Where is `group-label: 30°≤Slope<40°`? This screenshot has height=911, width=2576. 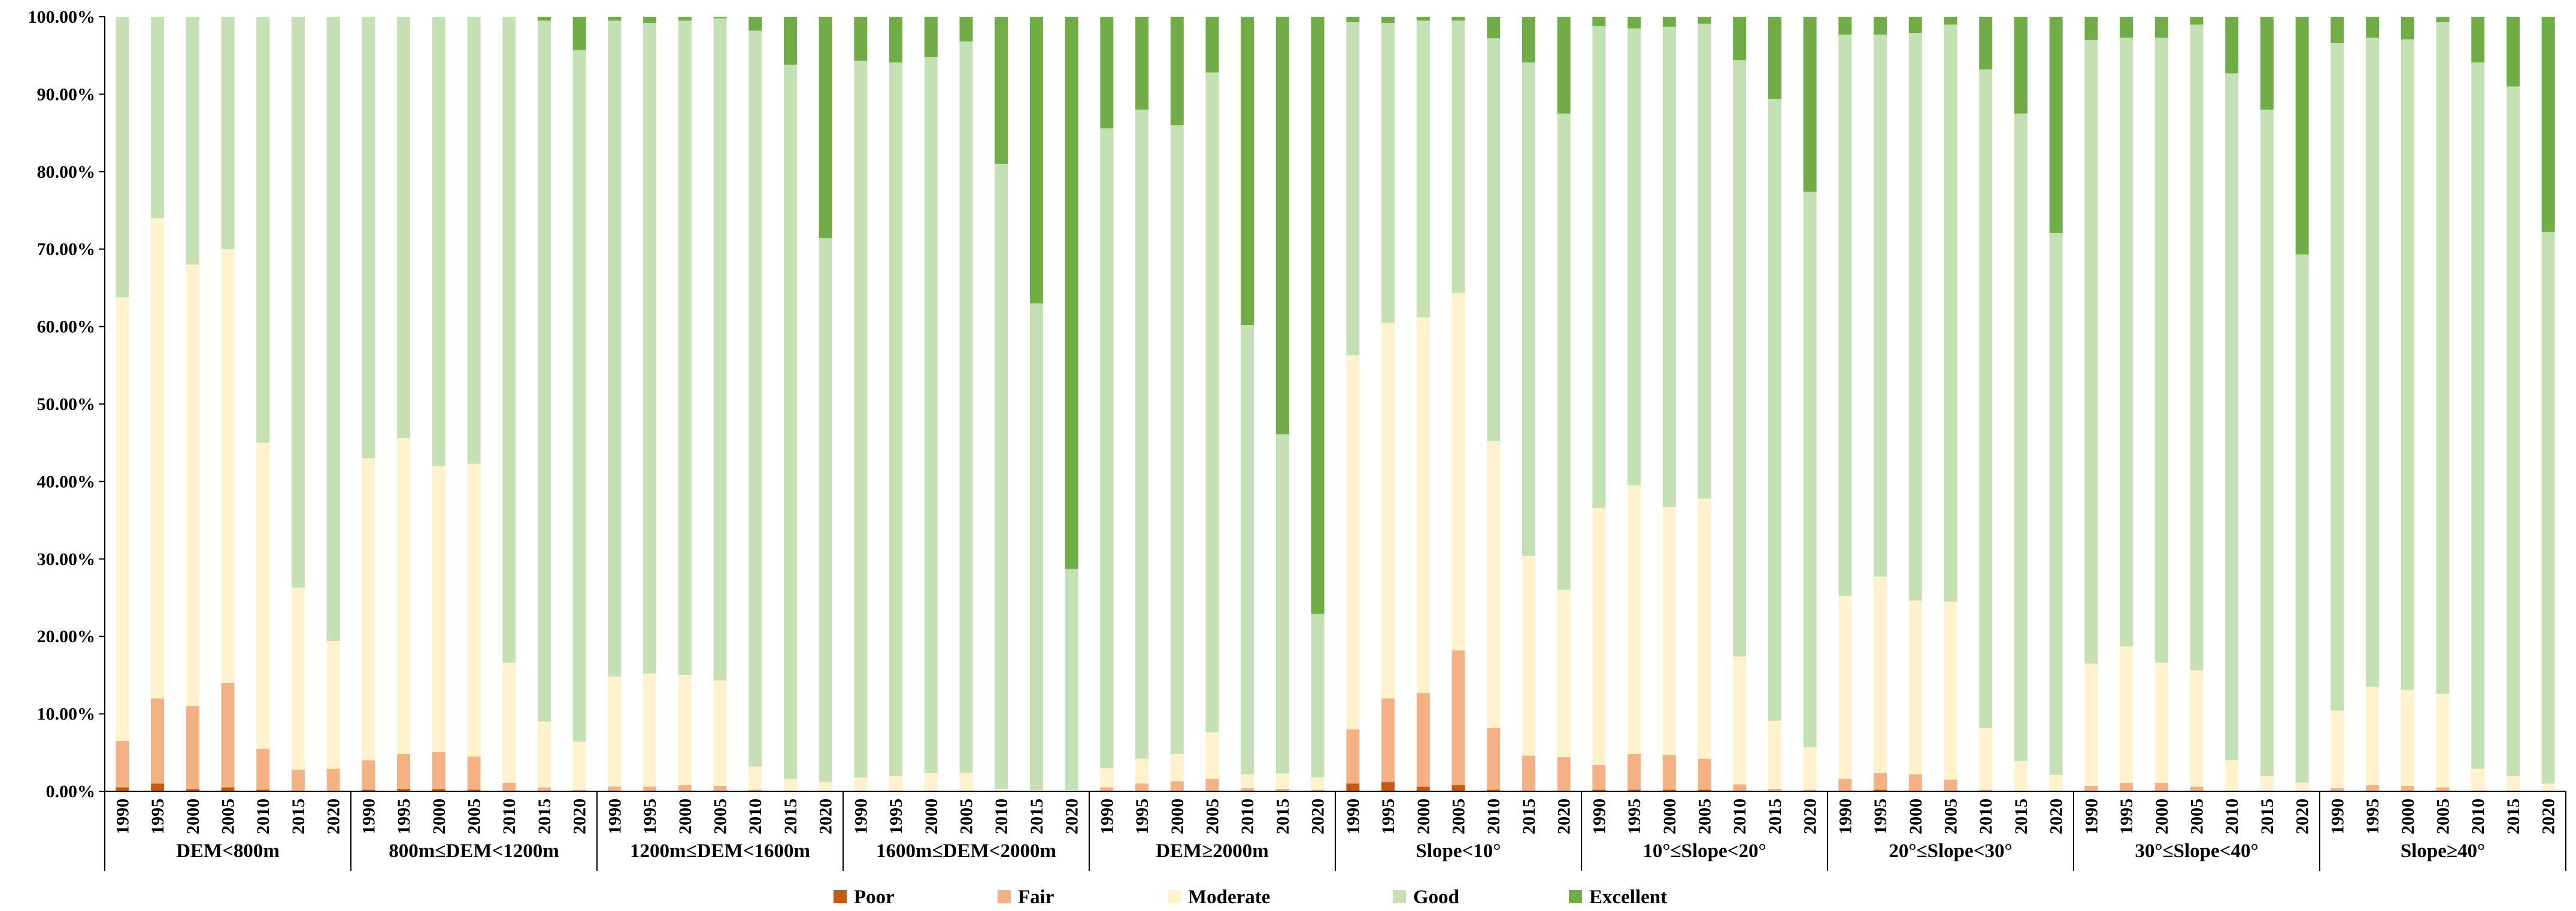
group-label: 30°≤Slope<40° is located at coordinates (2196, 851).